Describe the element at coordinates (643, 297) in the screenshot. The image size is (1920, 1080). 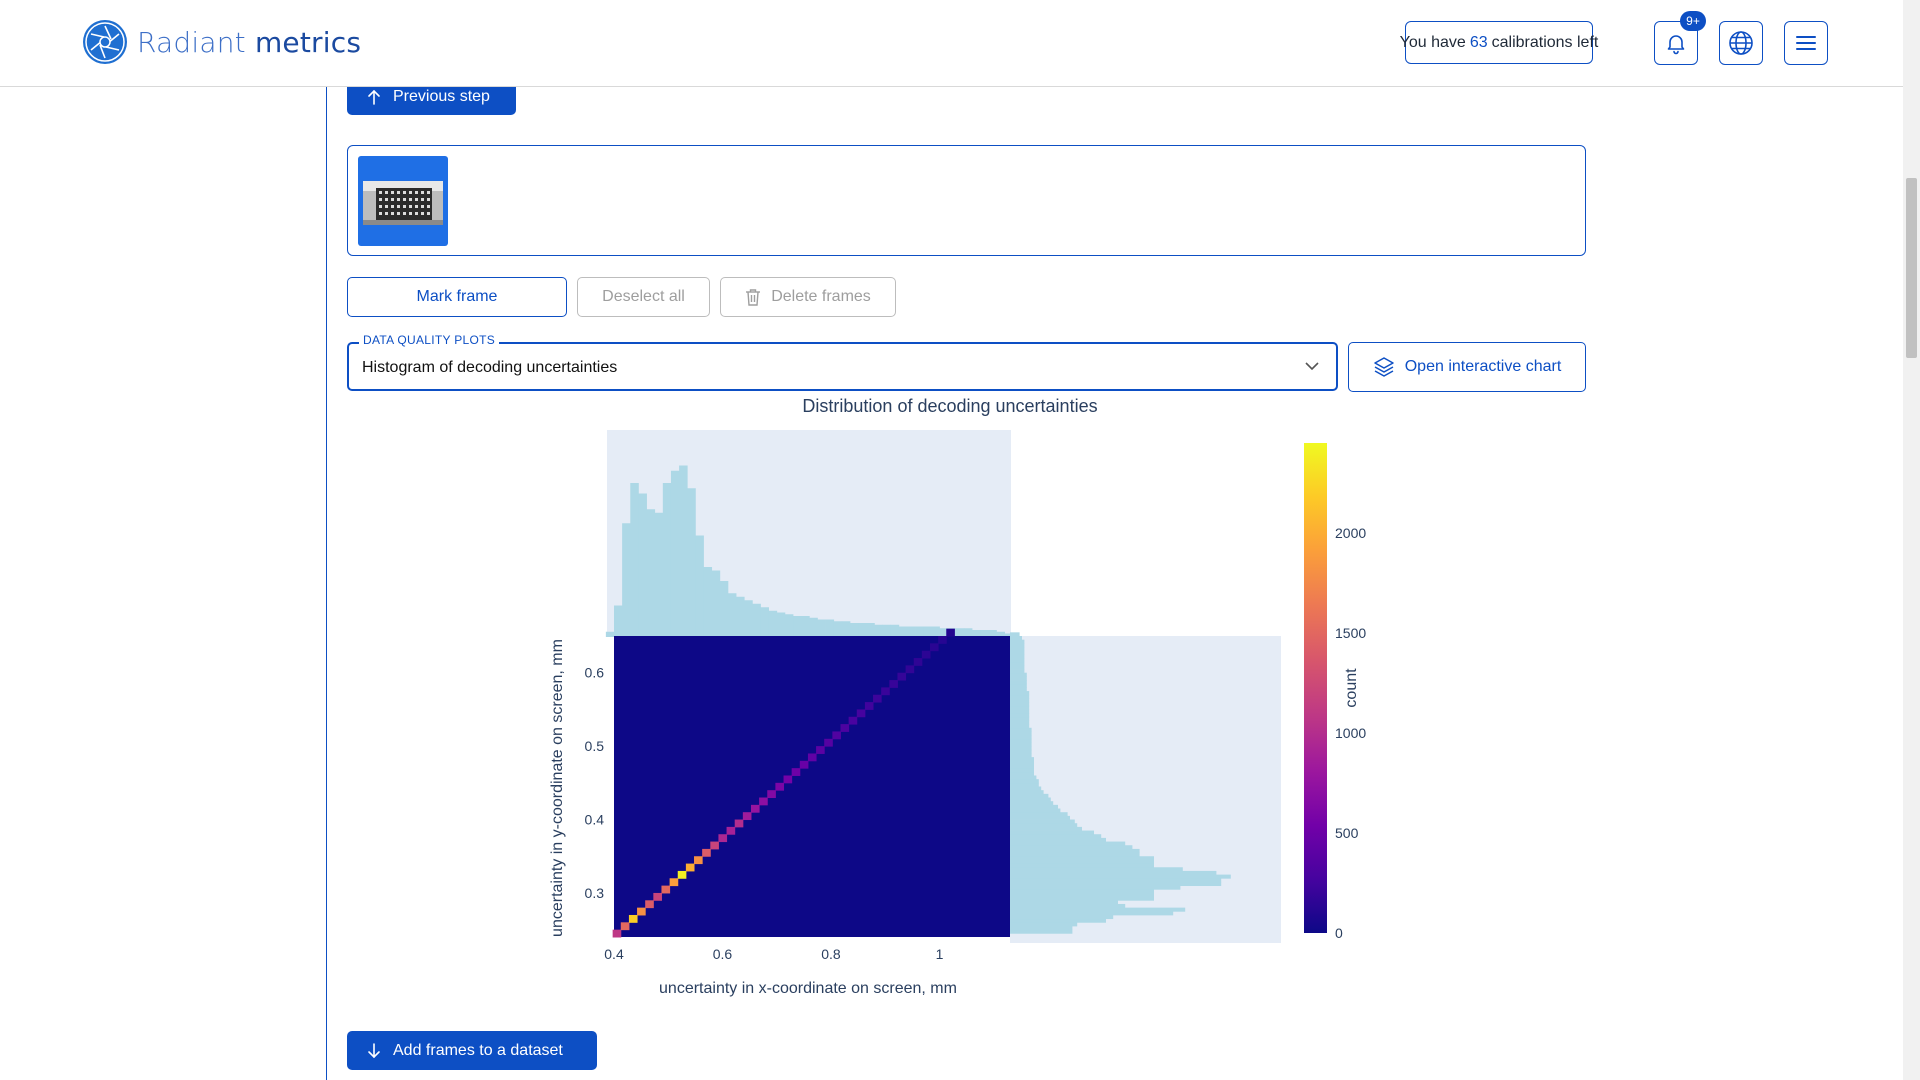
I see `deselect-all-button: Deselect all` at that location.